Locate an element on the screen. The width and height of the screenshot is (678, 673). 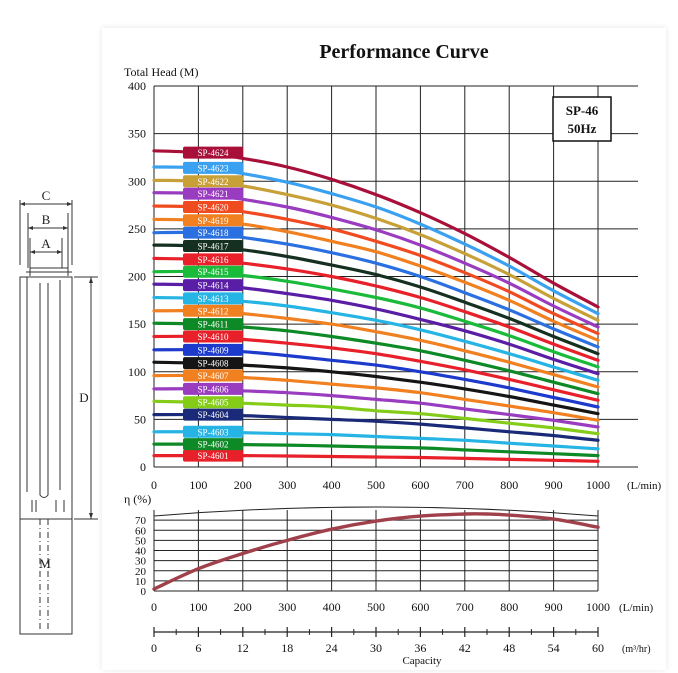
legend-label: SP-4601 is located at coordinates (212, 456).